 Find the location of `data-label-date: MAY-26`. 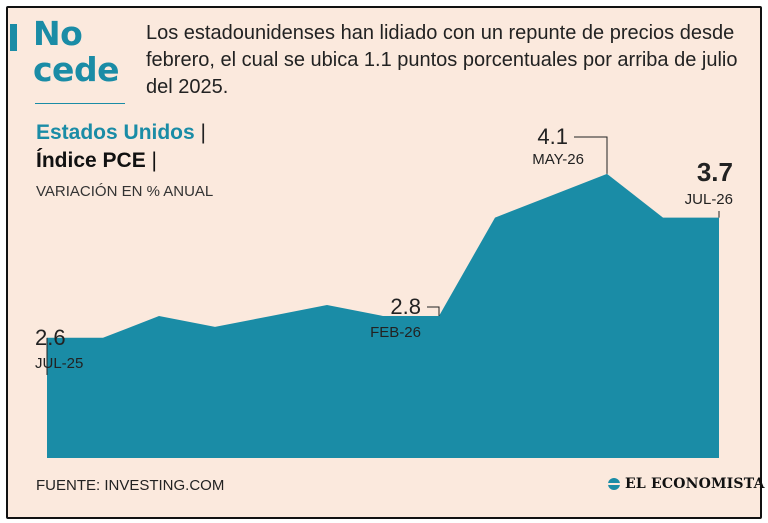

data-label-date: MAY-26 is located at coordinates (558, 159).